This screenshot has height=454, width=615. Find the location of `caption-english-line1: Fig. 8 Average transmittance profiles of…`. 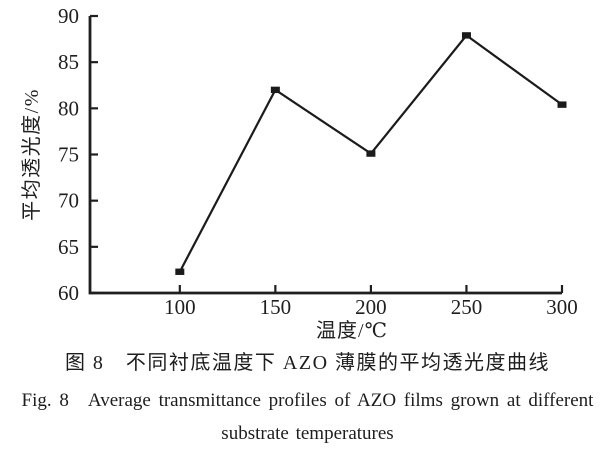

caption-english-line1: Fig. 8 Average transmittance profiles of… is located at coordinates (307, 400).